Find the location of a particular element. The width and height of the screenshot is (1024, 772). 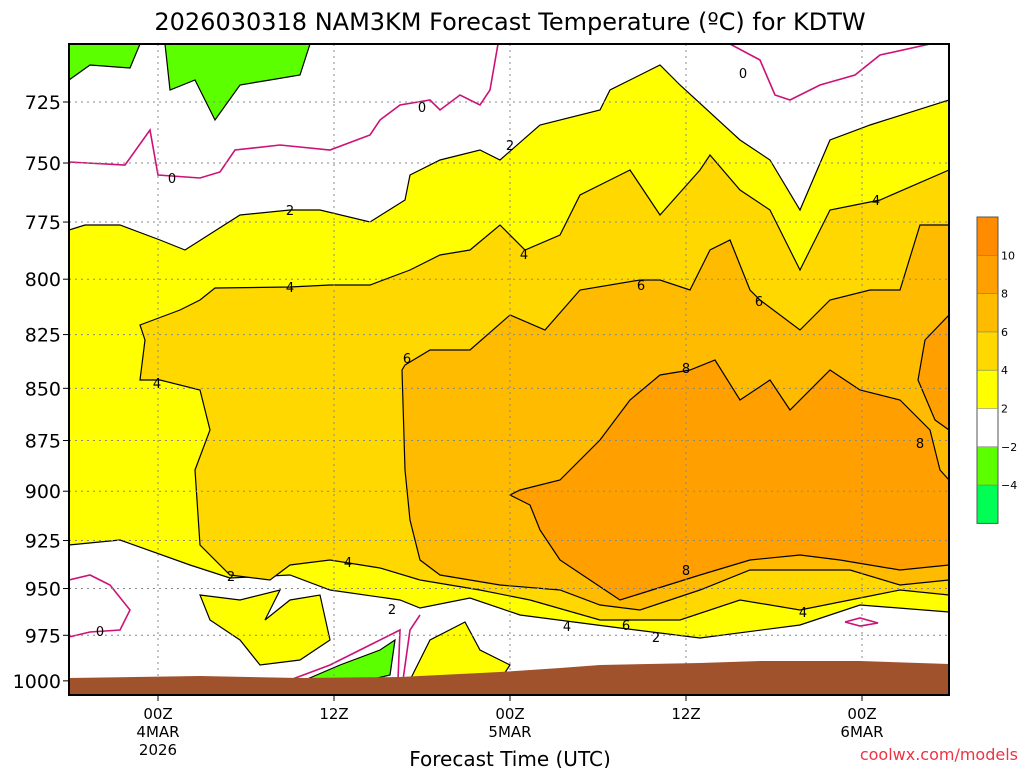

x-tick-label: 5MAR is located at coordinates (509, 732).